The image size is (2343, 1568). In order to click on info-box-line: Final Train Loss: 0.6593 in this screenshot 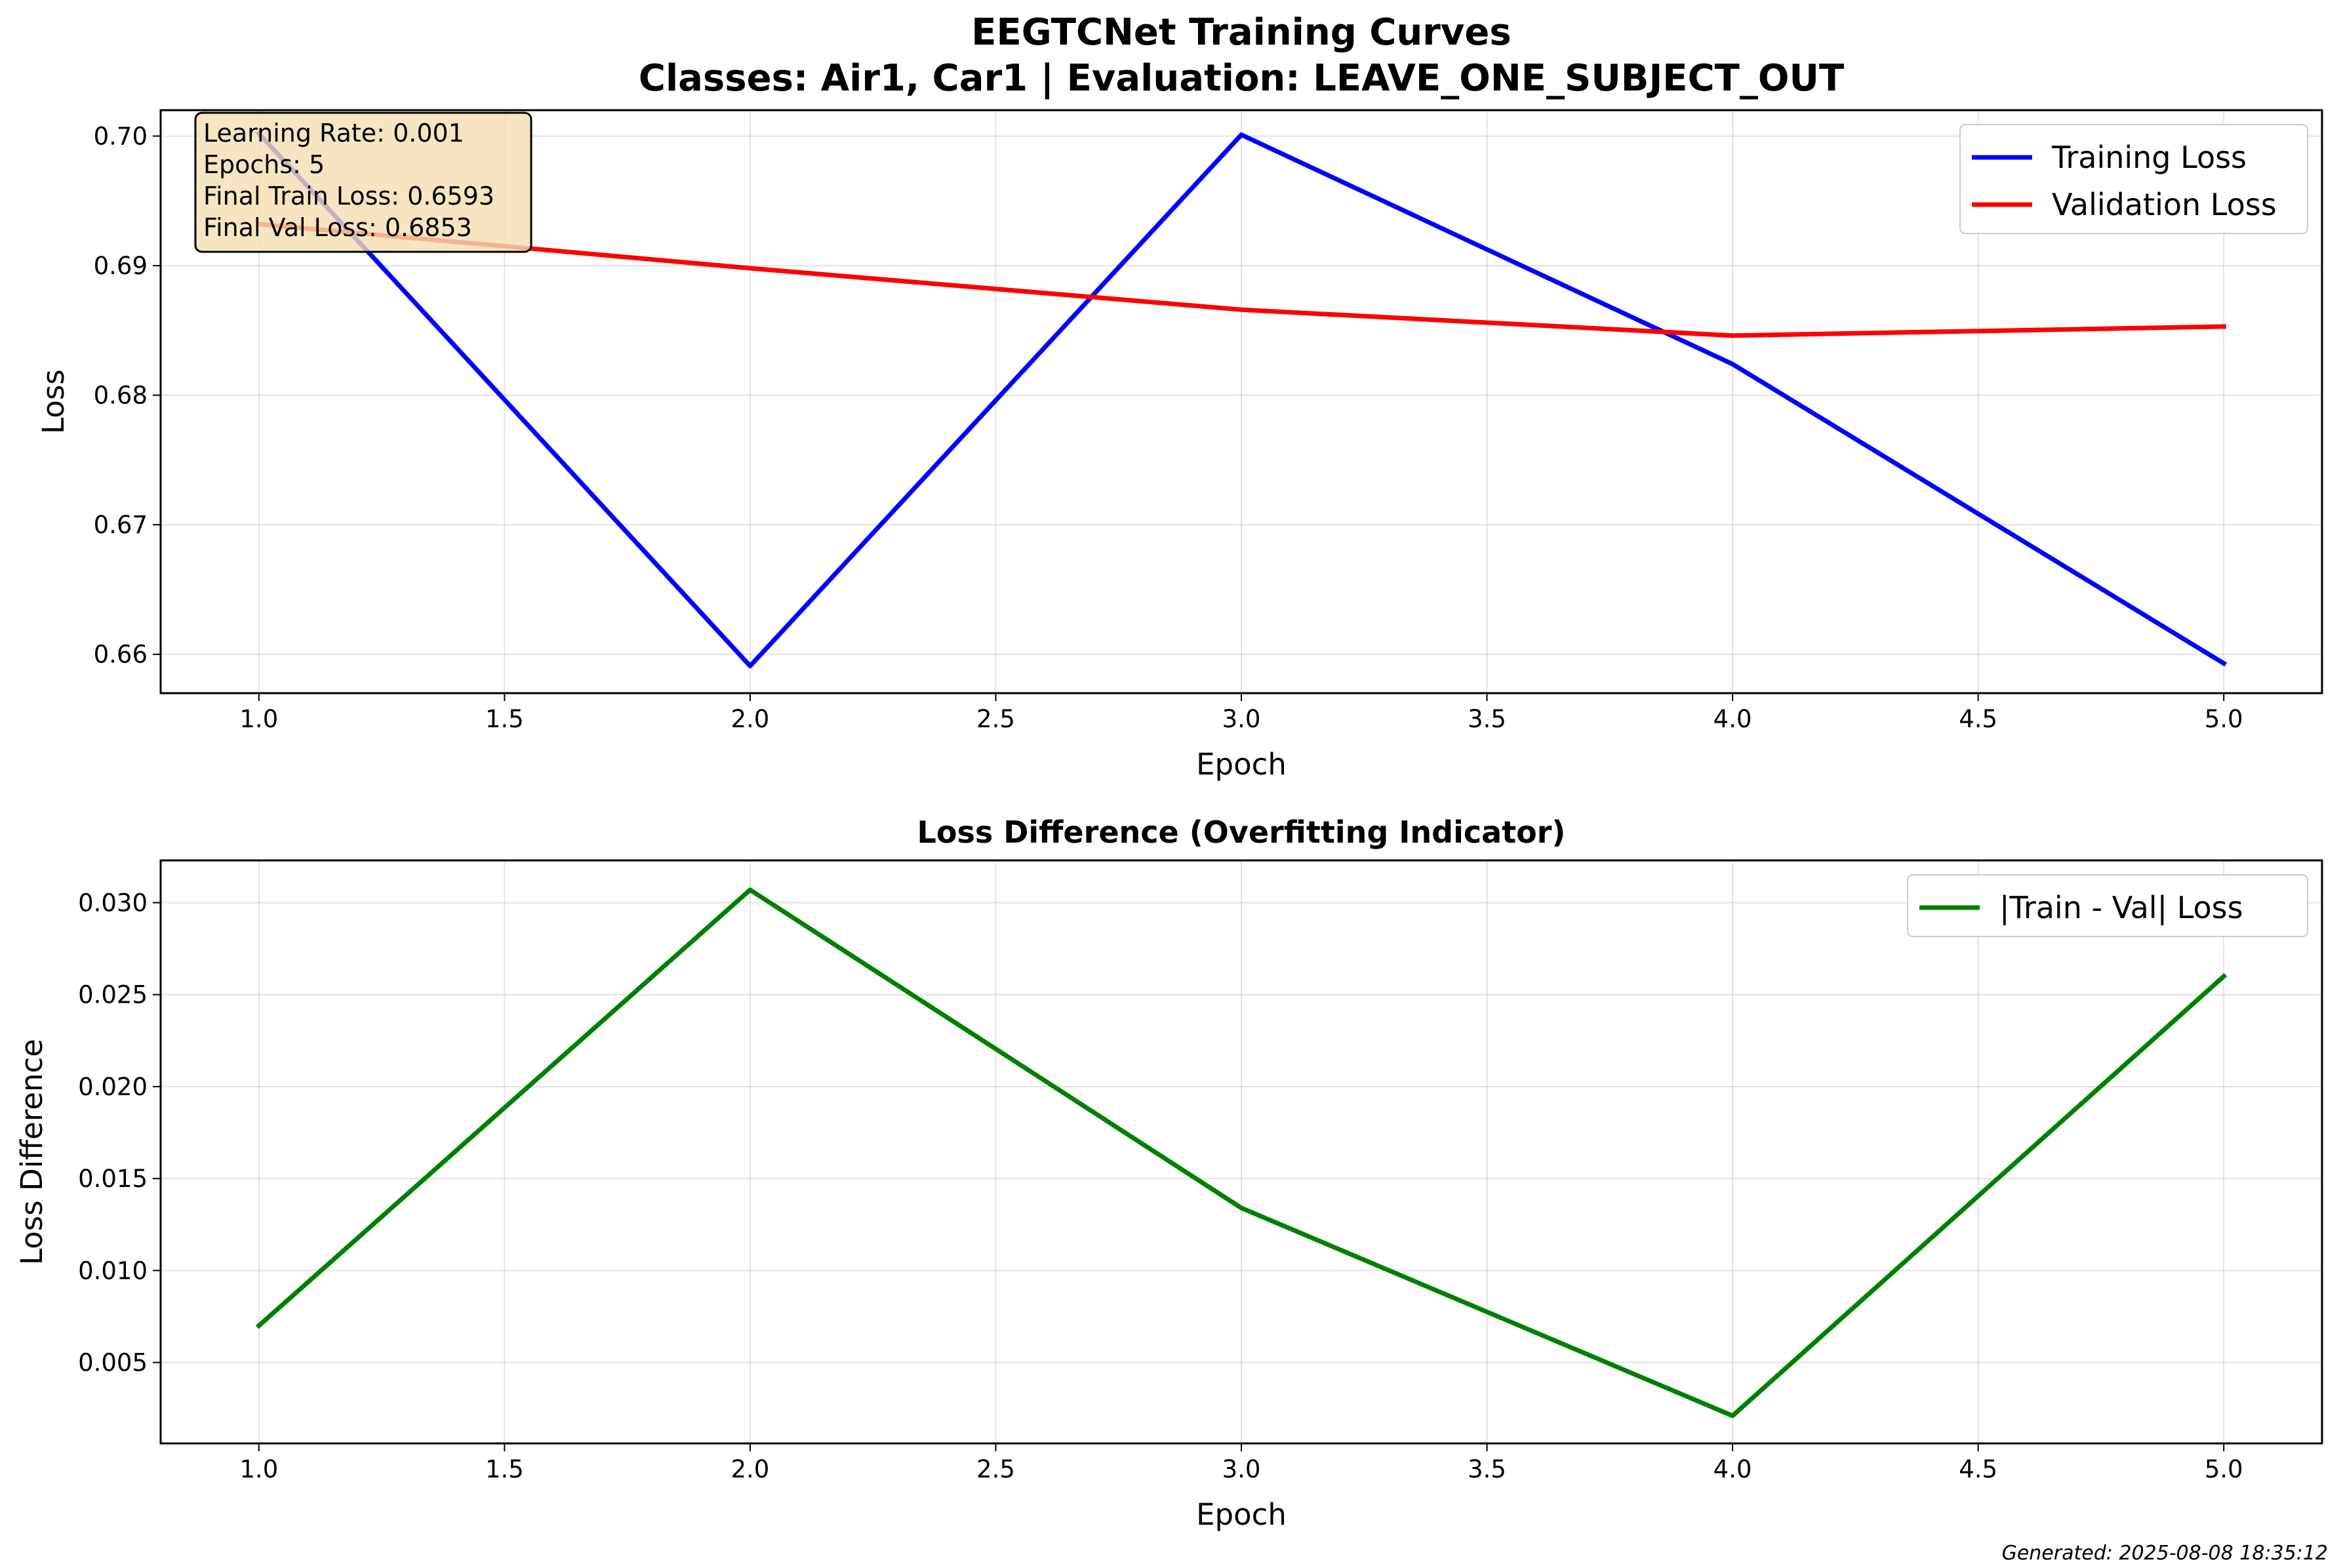, I will do `click(348, 196)`.